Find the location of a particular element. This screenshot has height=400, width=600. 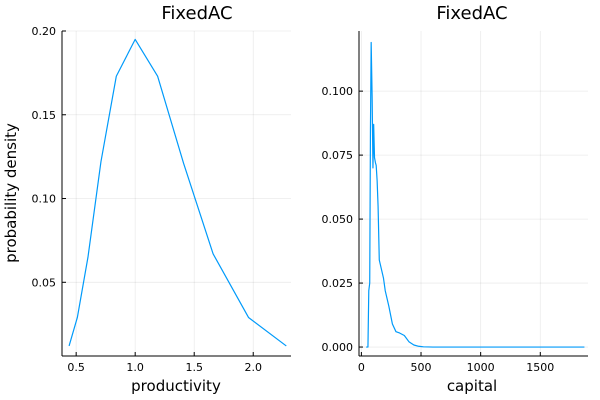

left-ytick-label-2: 0.15 is located at coordinates (44, 115).